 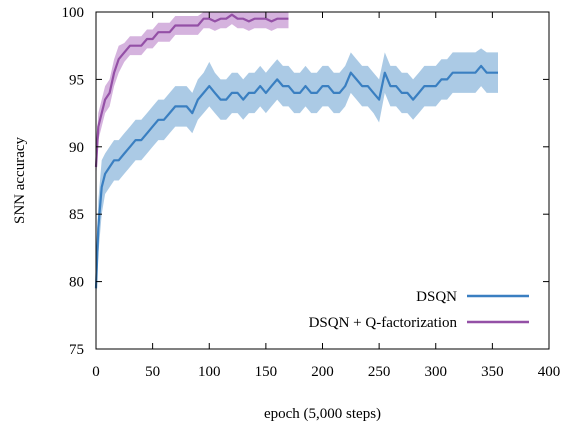 What do you see at coordinates (73, 13) in the screenshot?
I see `y-tick-label: 100` at bounding box center [73, 13].